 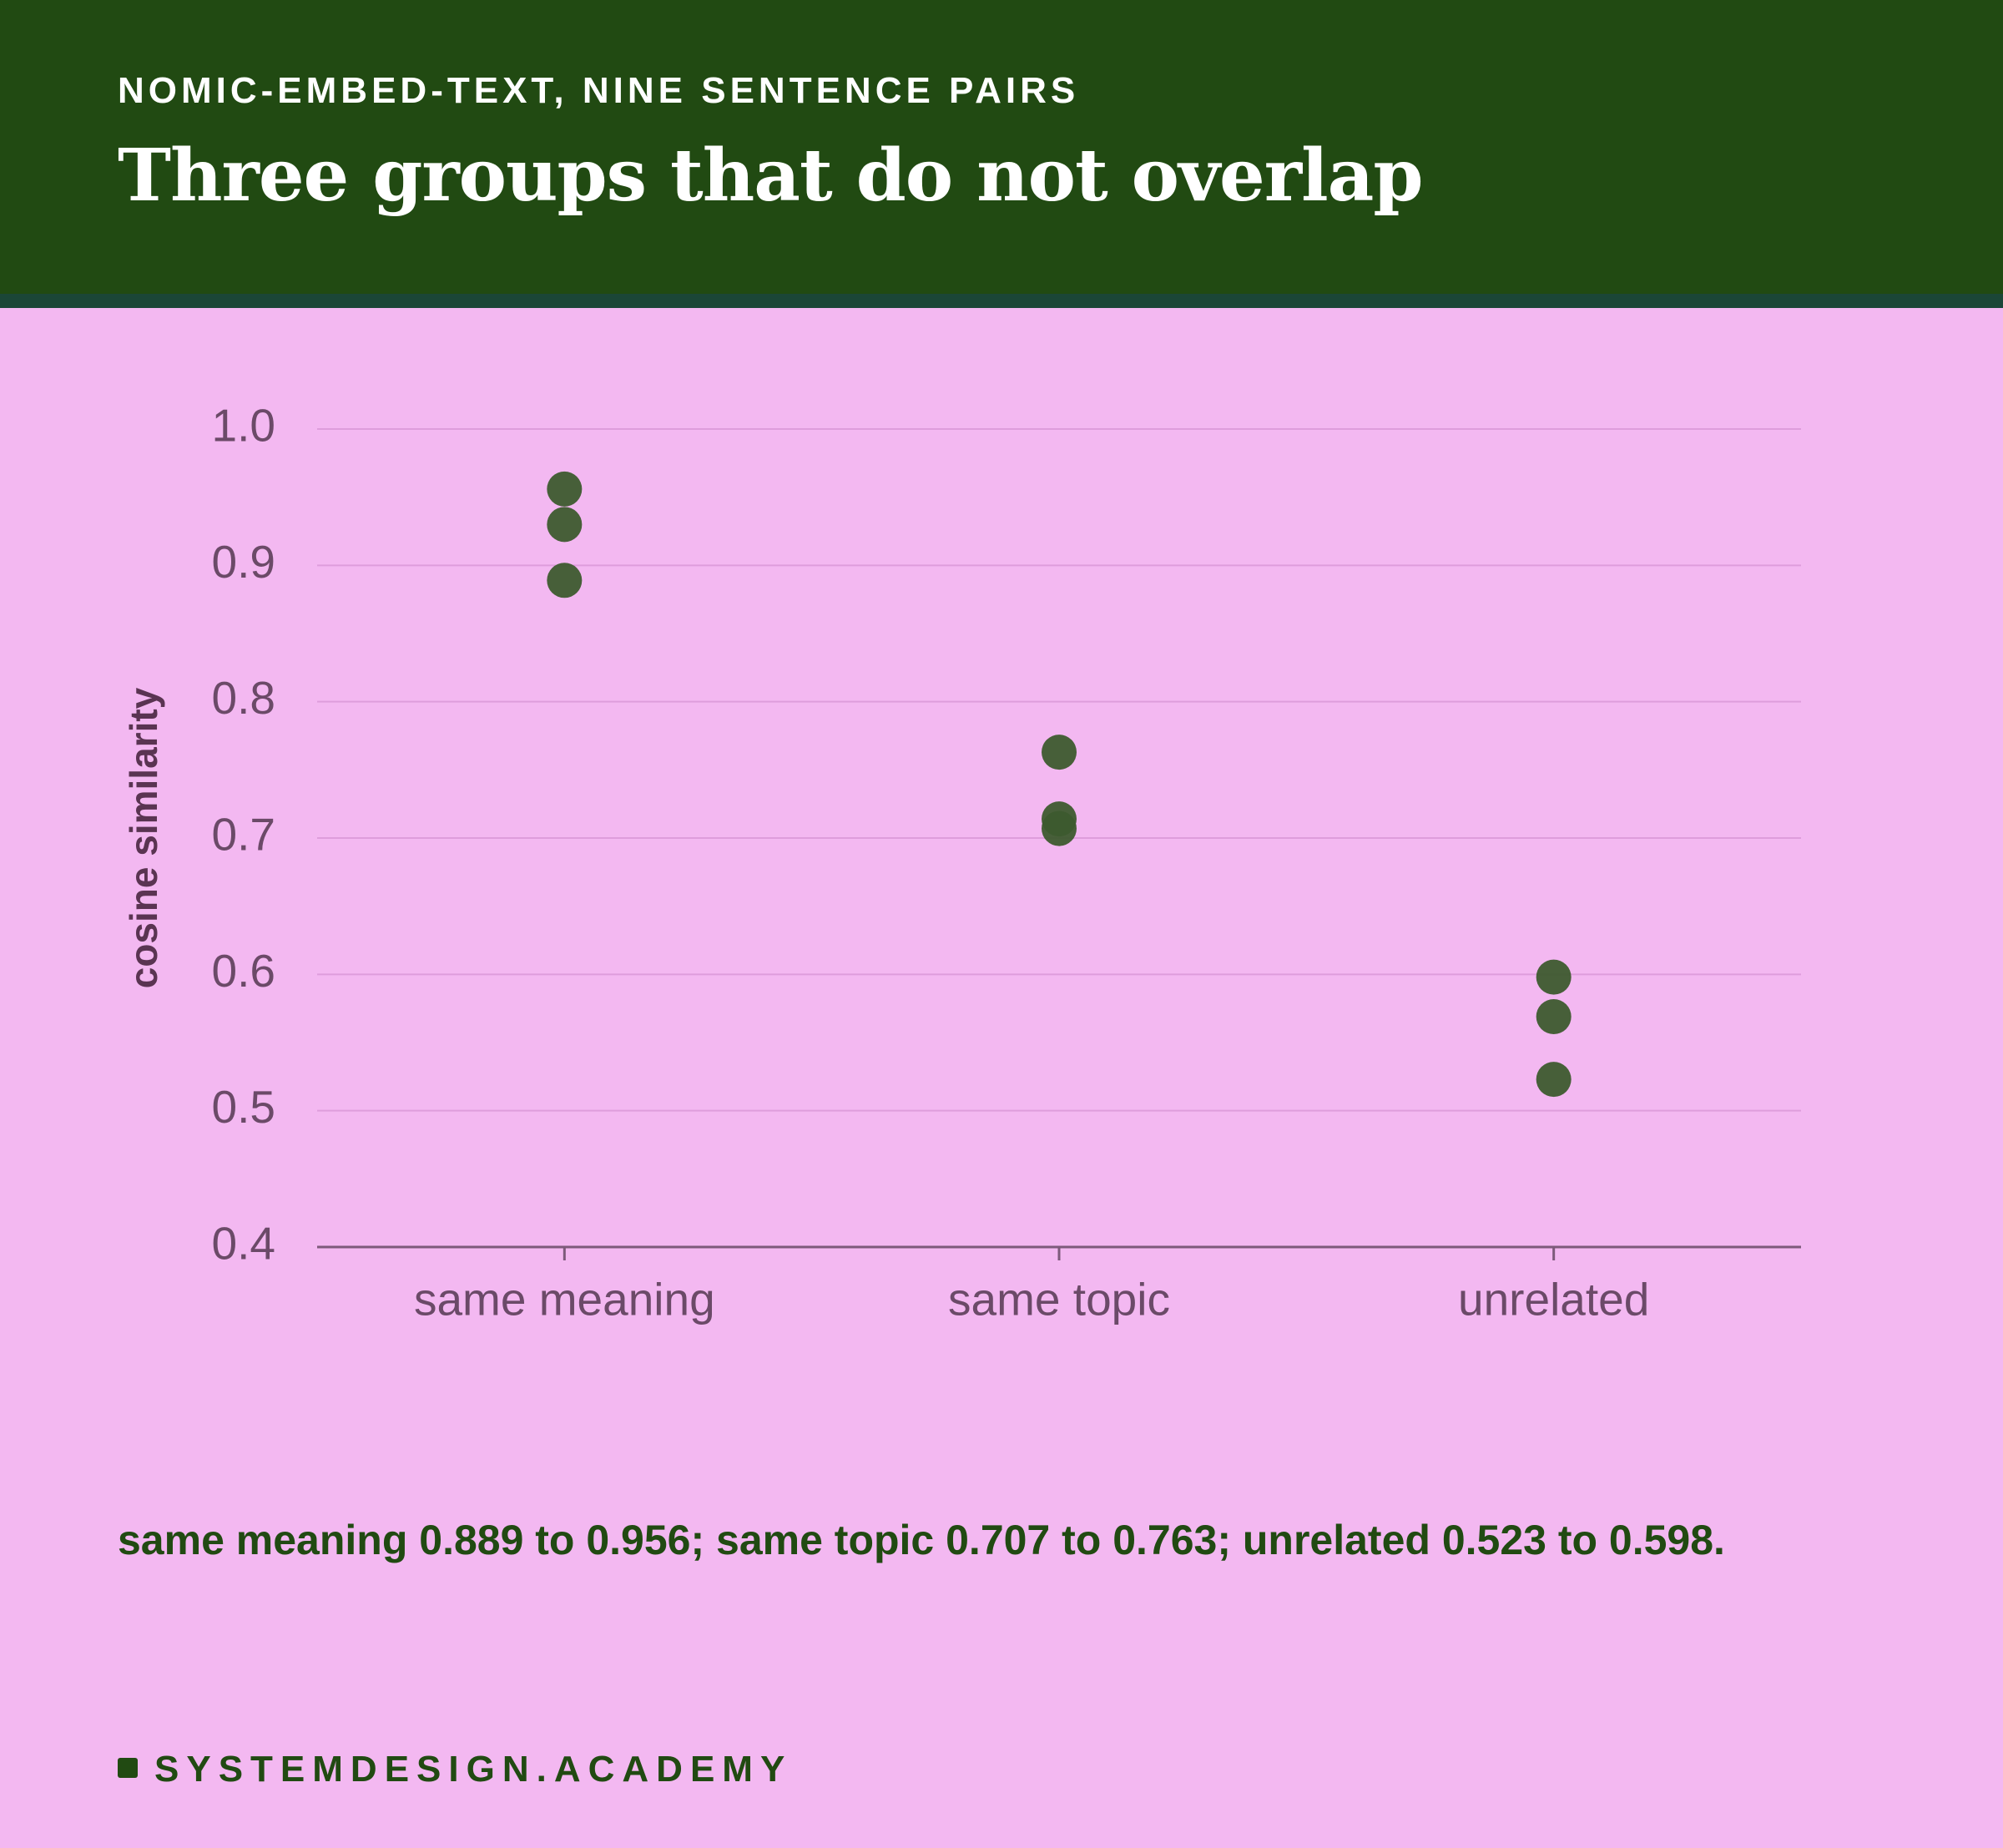 What do you see at coordinates (473, 1770) in the screenshot?
I see `footer-text: SYSTEMDESIGN.ACADEMY` at bounding box center [473, 1770].